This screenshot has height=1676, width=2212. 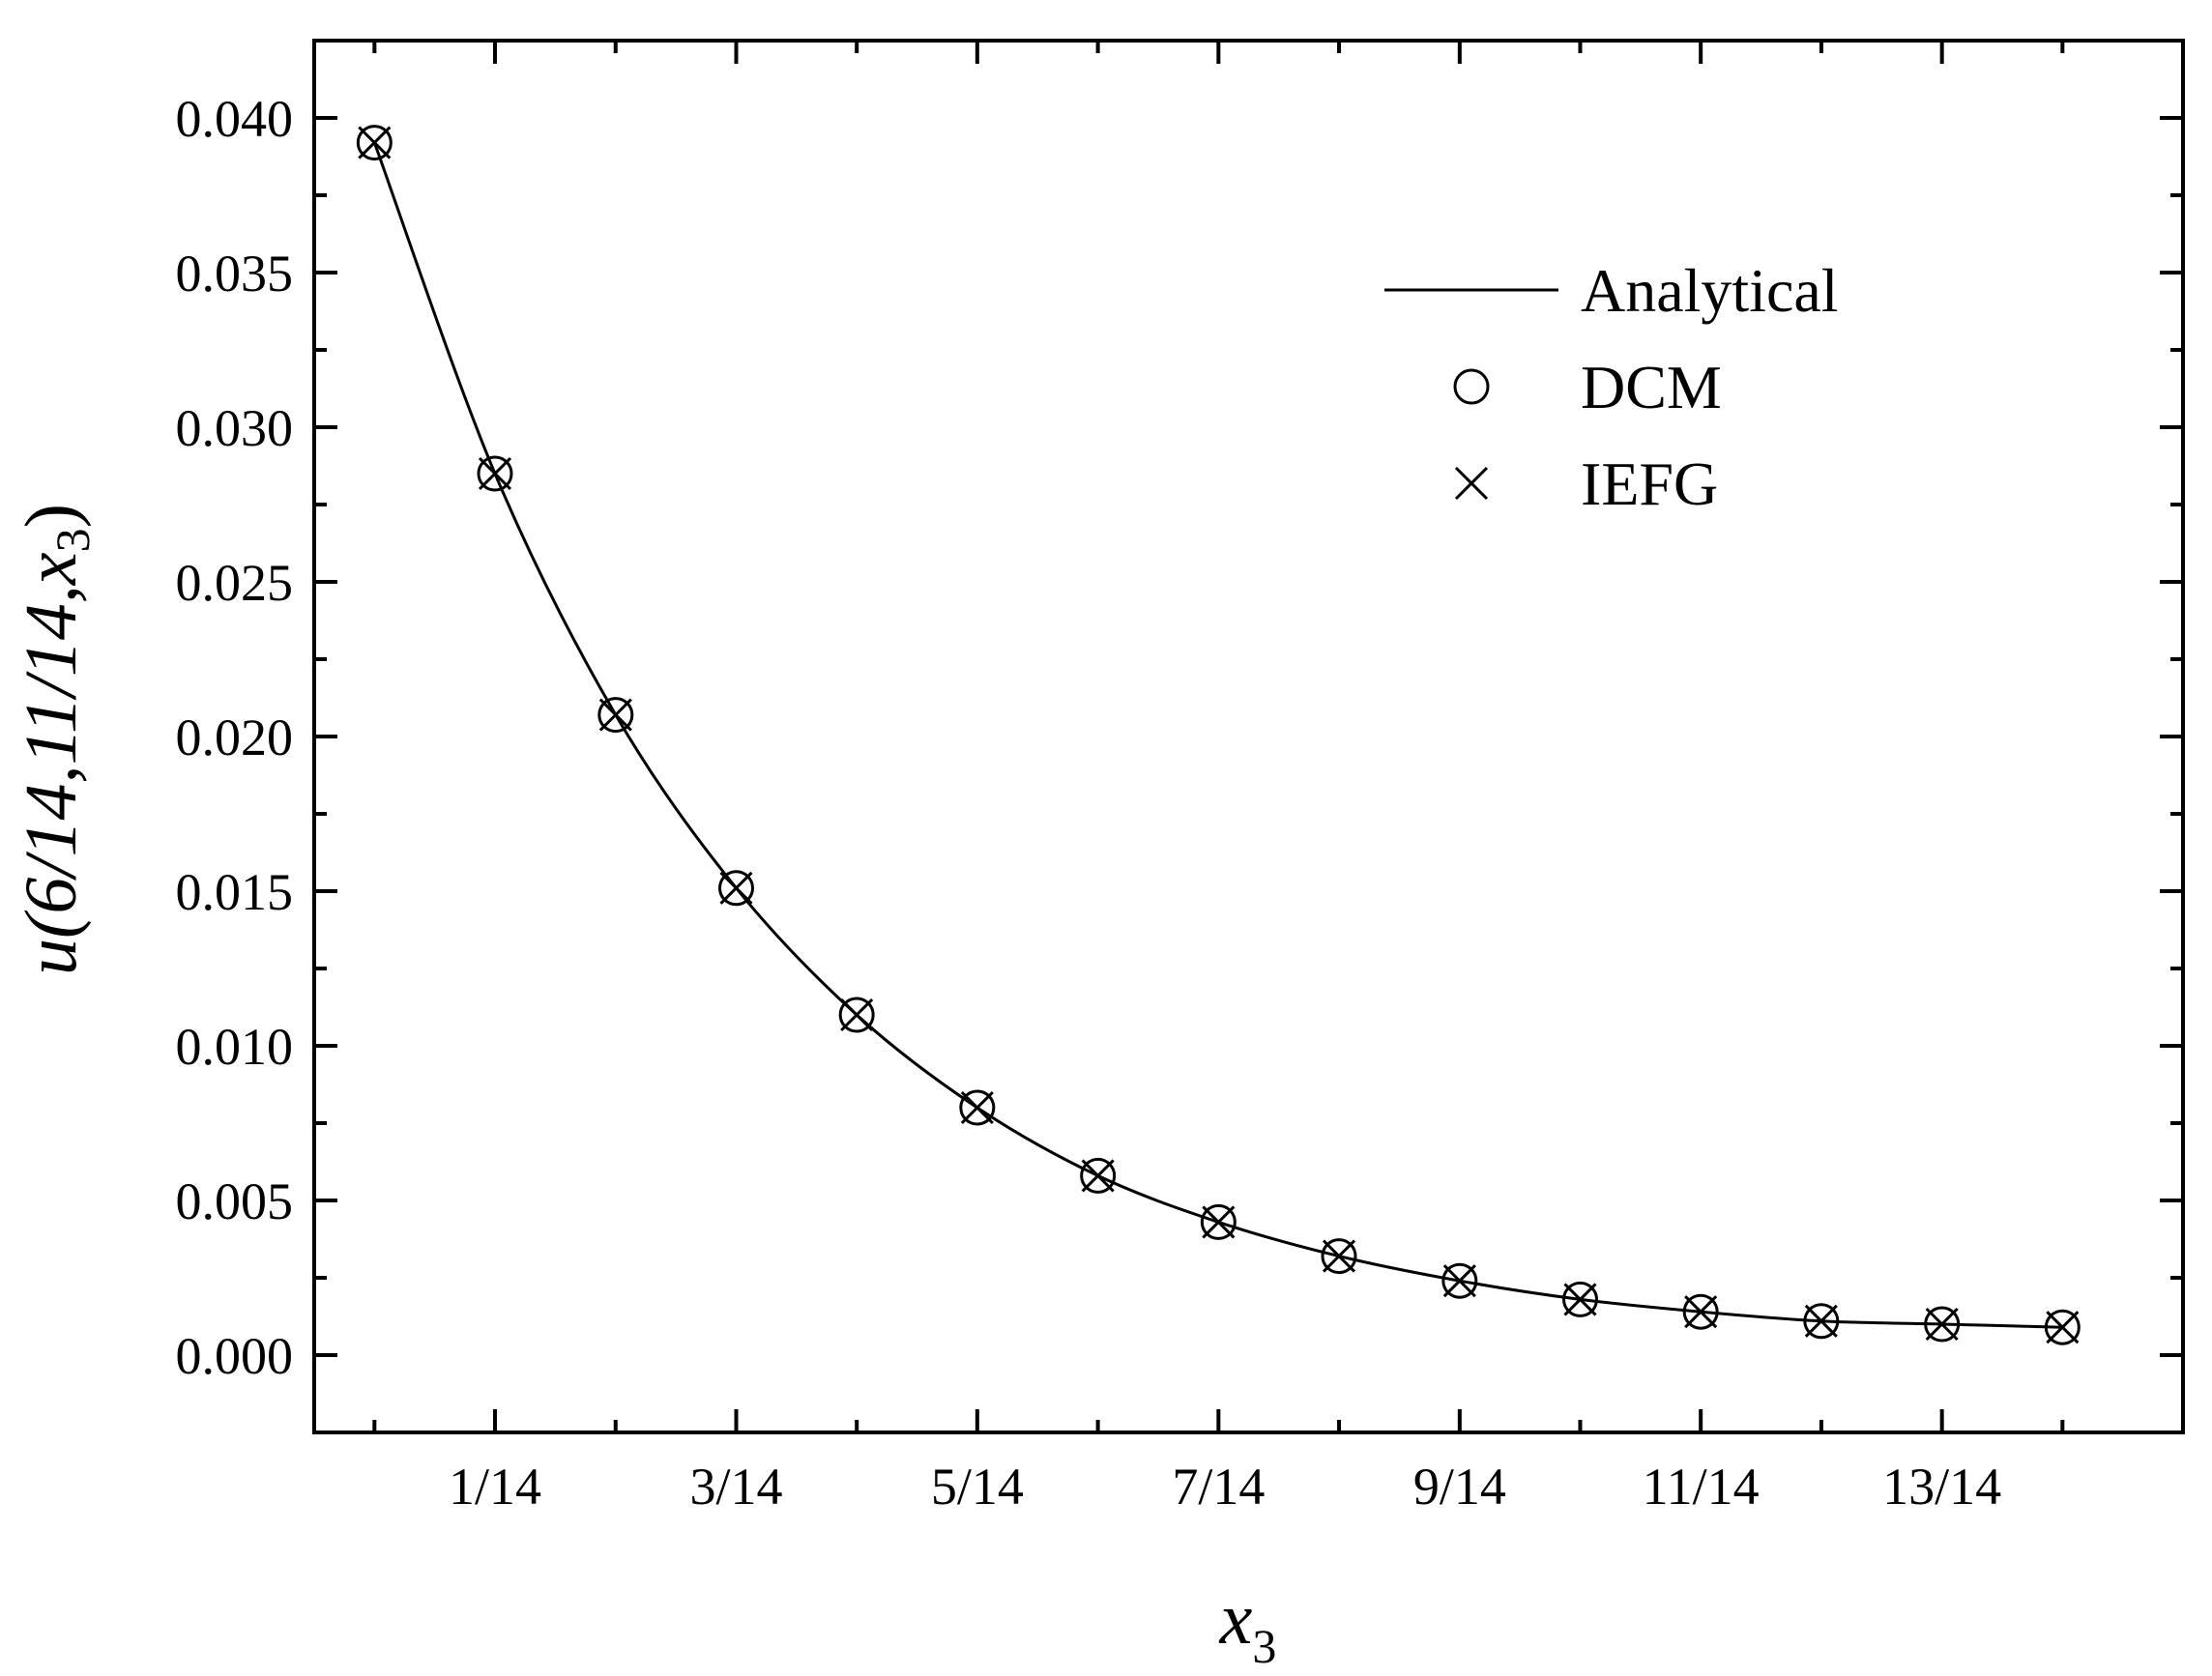 What do you see at coordinates (235, 583) in the screenshot?
I see `y-tick-label: 0.025` at bounding box center [235, 583].